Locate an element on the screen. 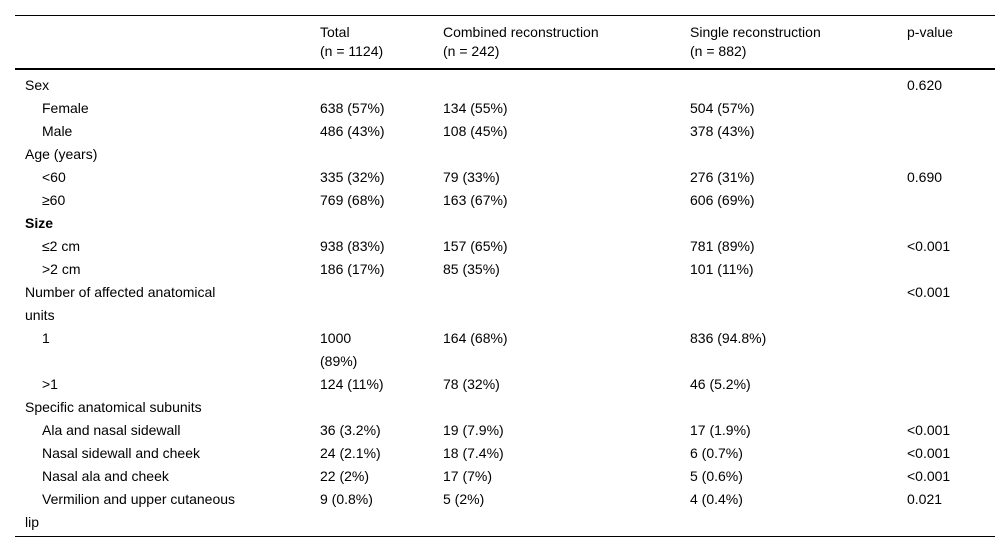  row-label: <60 is located at coordinates (54, 177).